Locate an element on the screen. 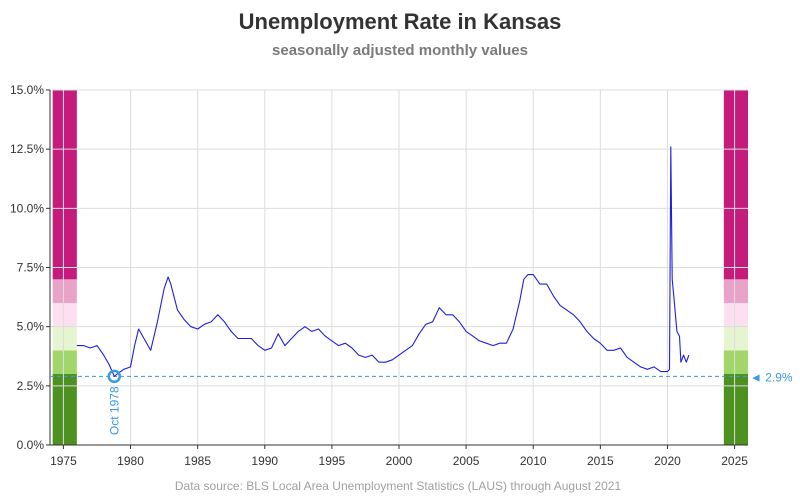  x-tick-label: 2005 is located at coordinates (466, 461).